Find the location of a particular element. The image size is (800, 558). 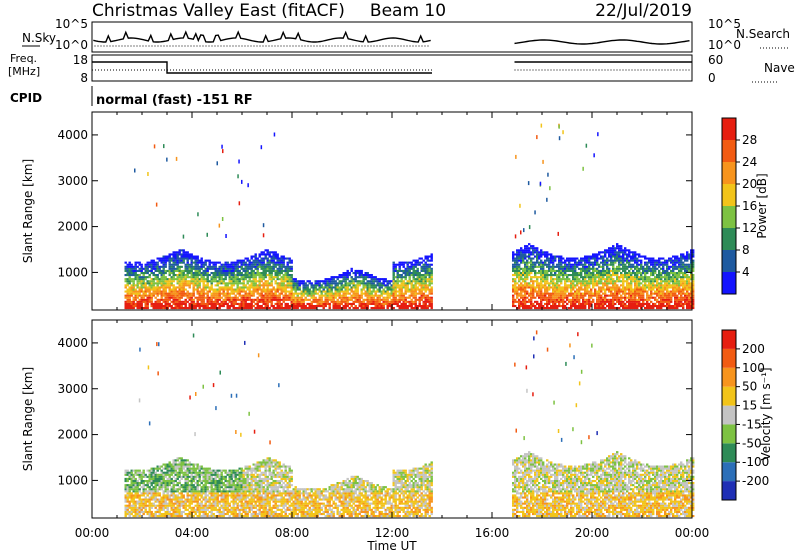

nsearch-label: N.Search is located at coordinates (763, 34).